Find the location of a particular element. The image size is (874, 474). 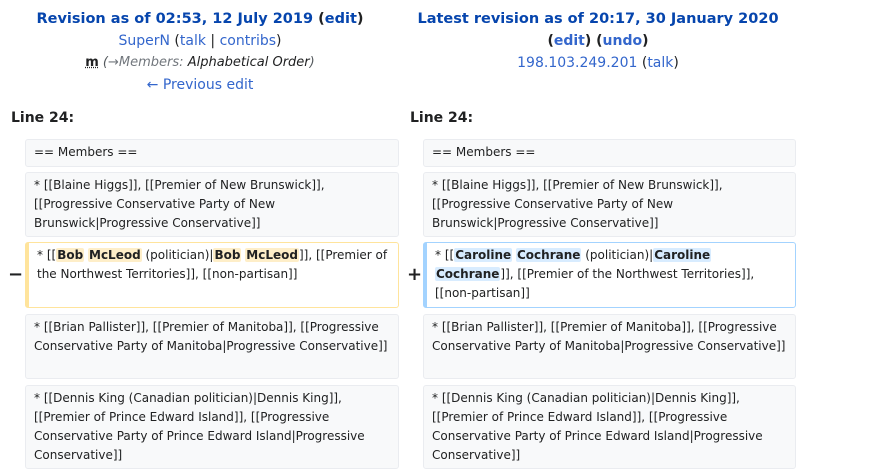

right-line-number: Line 24: is located at coordinates (442, 118).